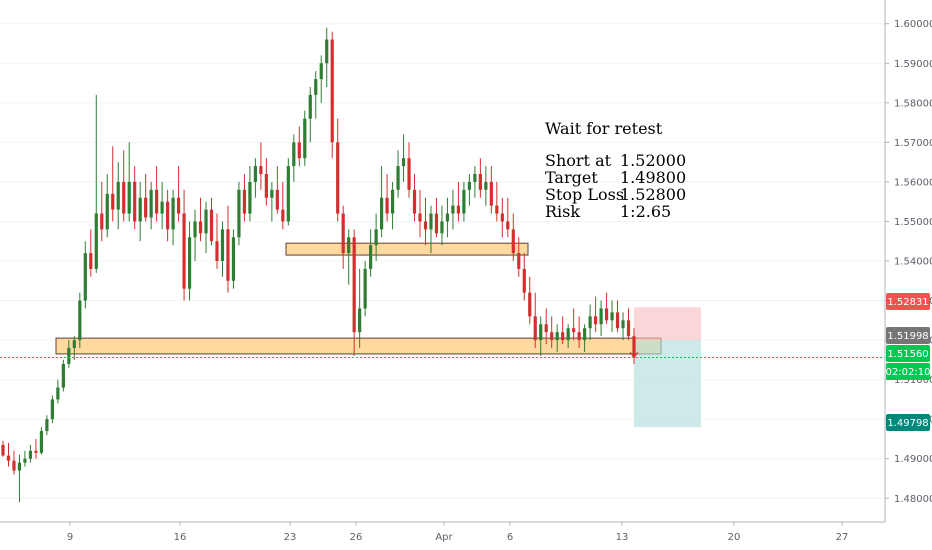 The image size is (932, 550). Describe the element at coordinates (667, 324) in the screenshot. I see `stop-loss-zone` at that location.